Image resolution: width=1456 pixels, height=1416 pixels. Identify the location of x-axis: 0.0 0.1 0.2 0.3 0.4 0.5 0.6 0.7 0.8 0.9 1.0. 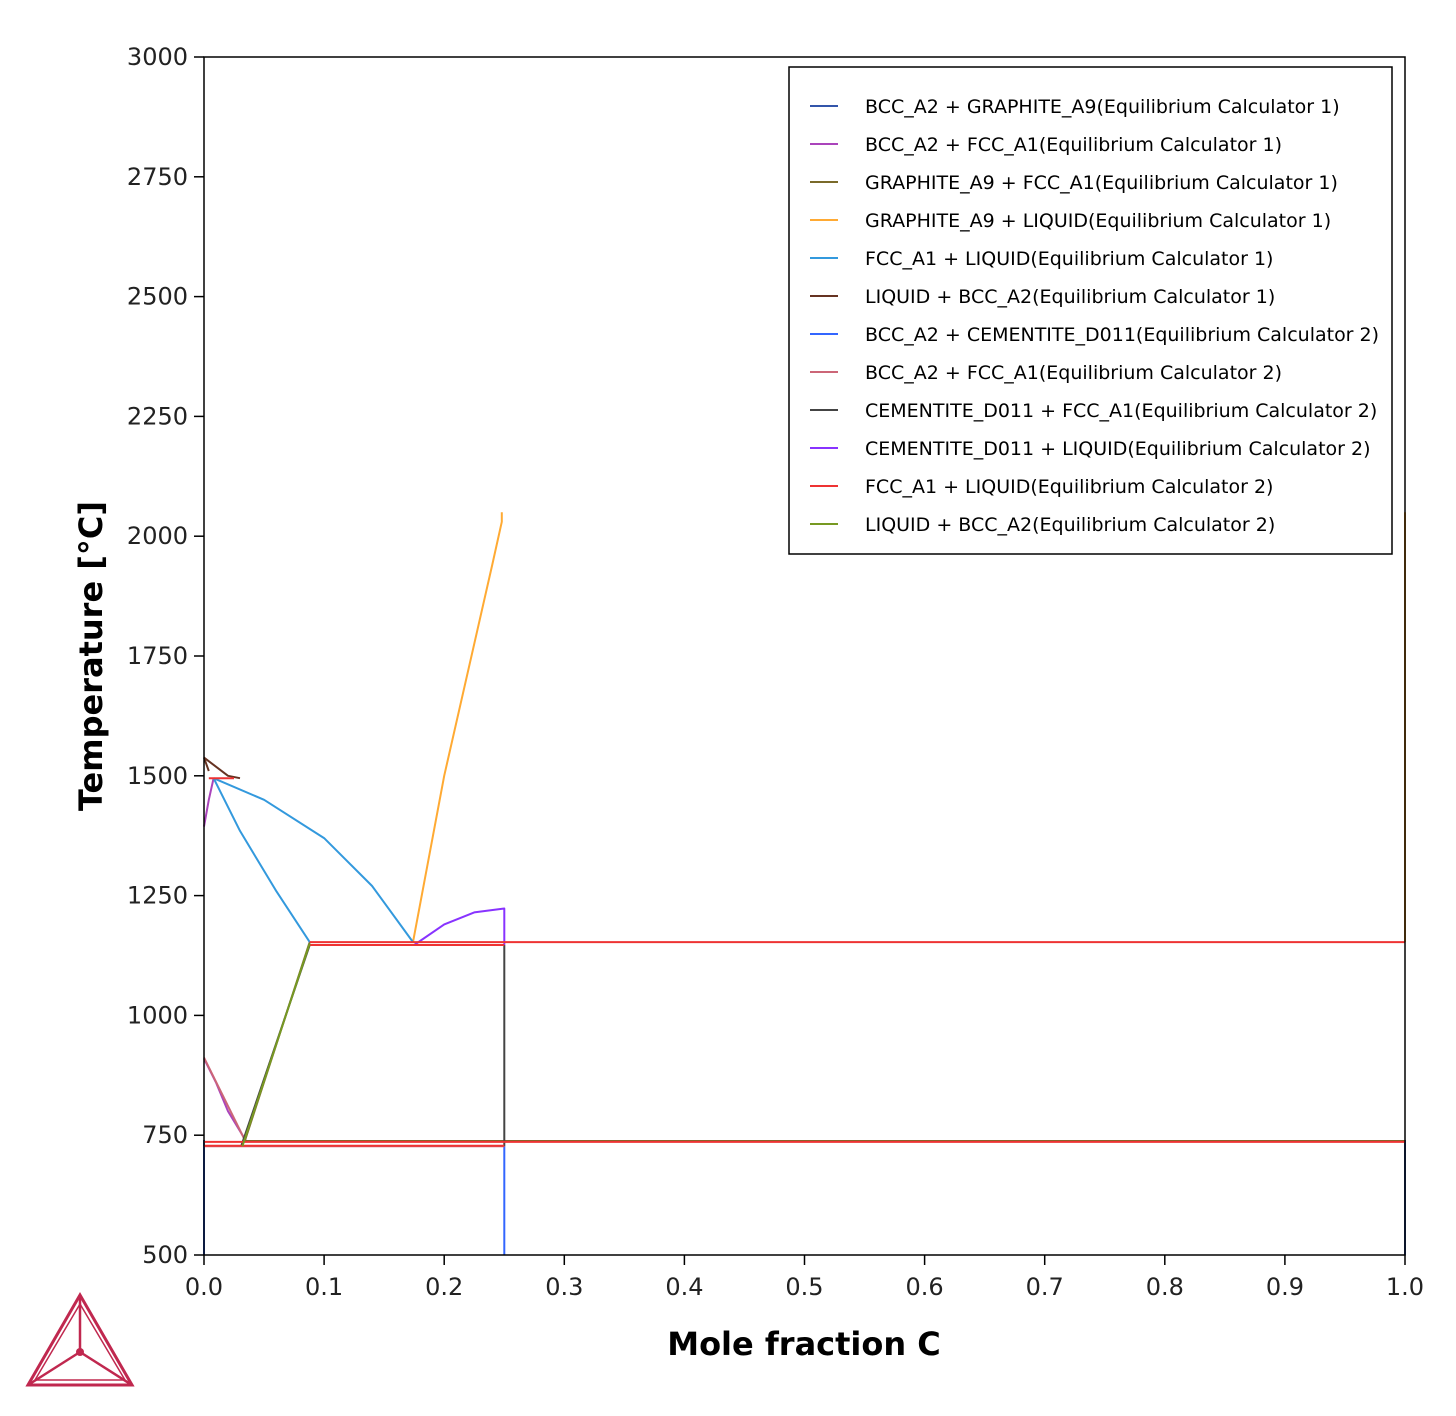
(804, 1278).